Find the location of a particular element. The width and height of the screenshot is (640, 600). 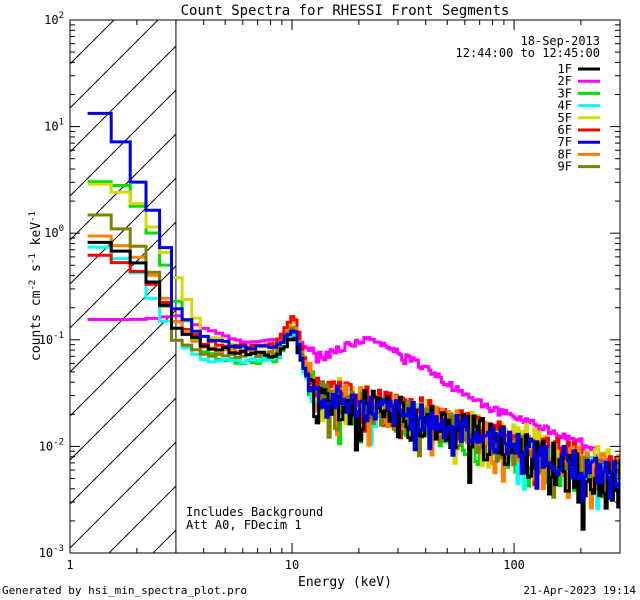

legend-label-3F: 3F is located at coordinates (565, 93).